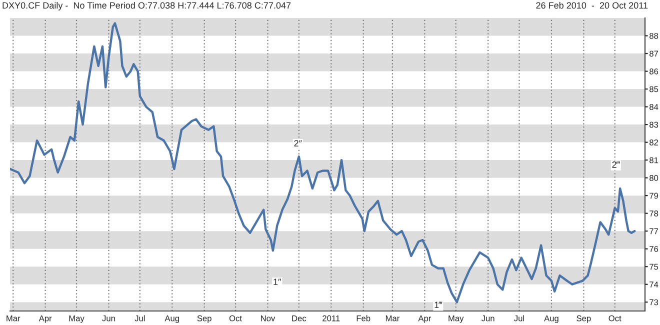  I want to click on x-tick-label: Nov, so click(268, 318).